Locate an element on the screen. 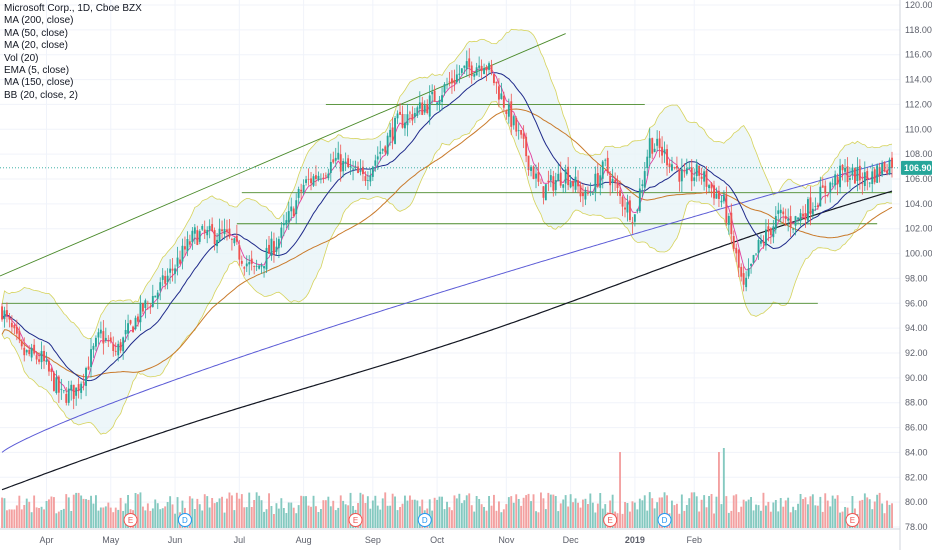 Image resolution: width=932 pixels, height=550 pixels. legend-vol-20: Vol (20) is located at coordinates (21, 58).